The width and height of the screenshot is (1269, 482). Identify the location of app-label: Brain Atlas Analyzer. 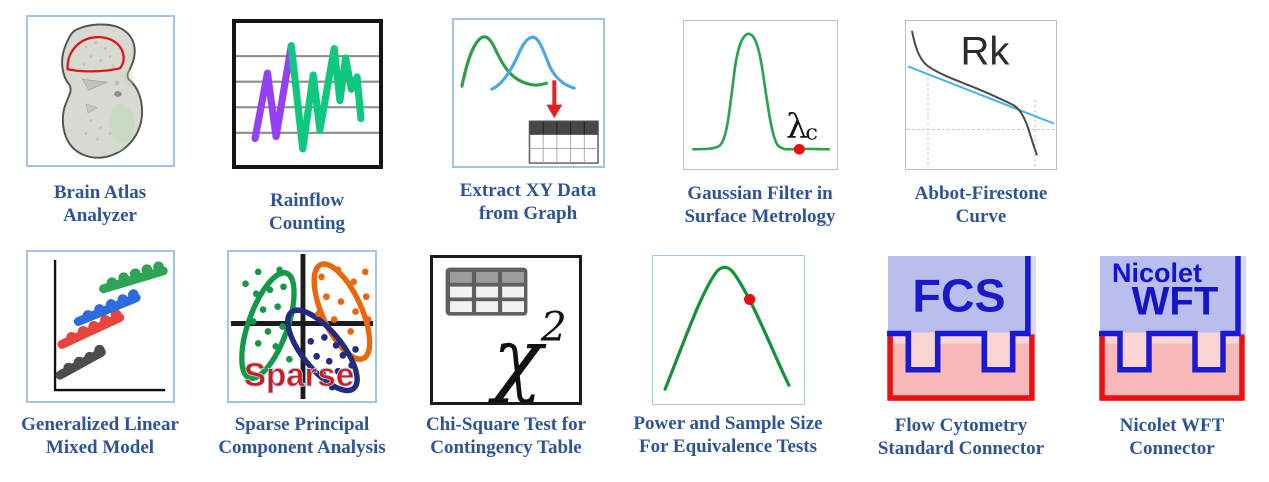
(100, 204).